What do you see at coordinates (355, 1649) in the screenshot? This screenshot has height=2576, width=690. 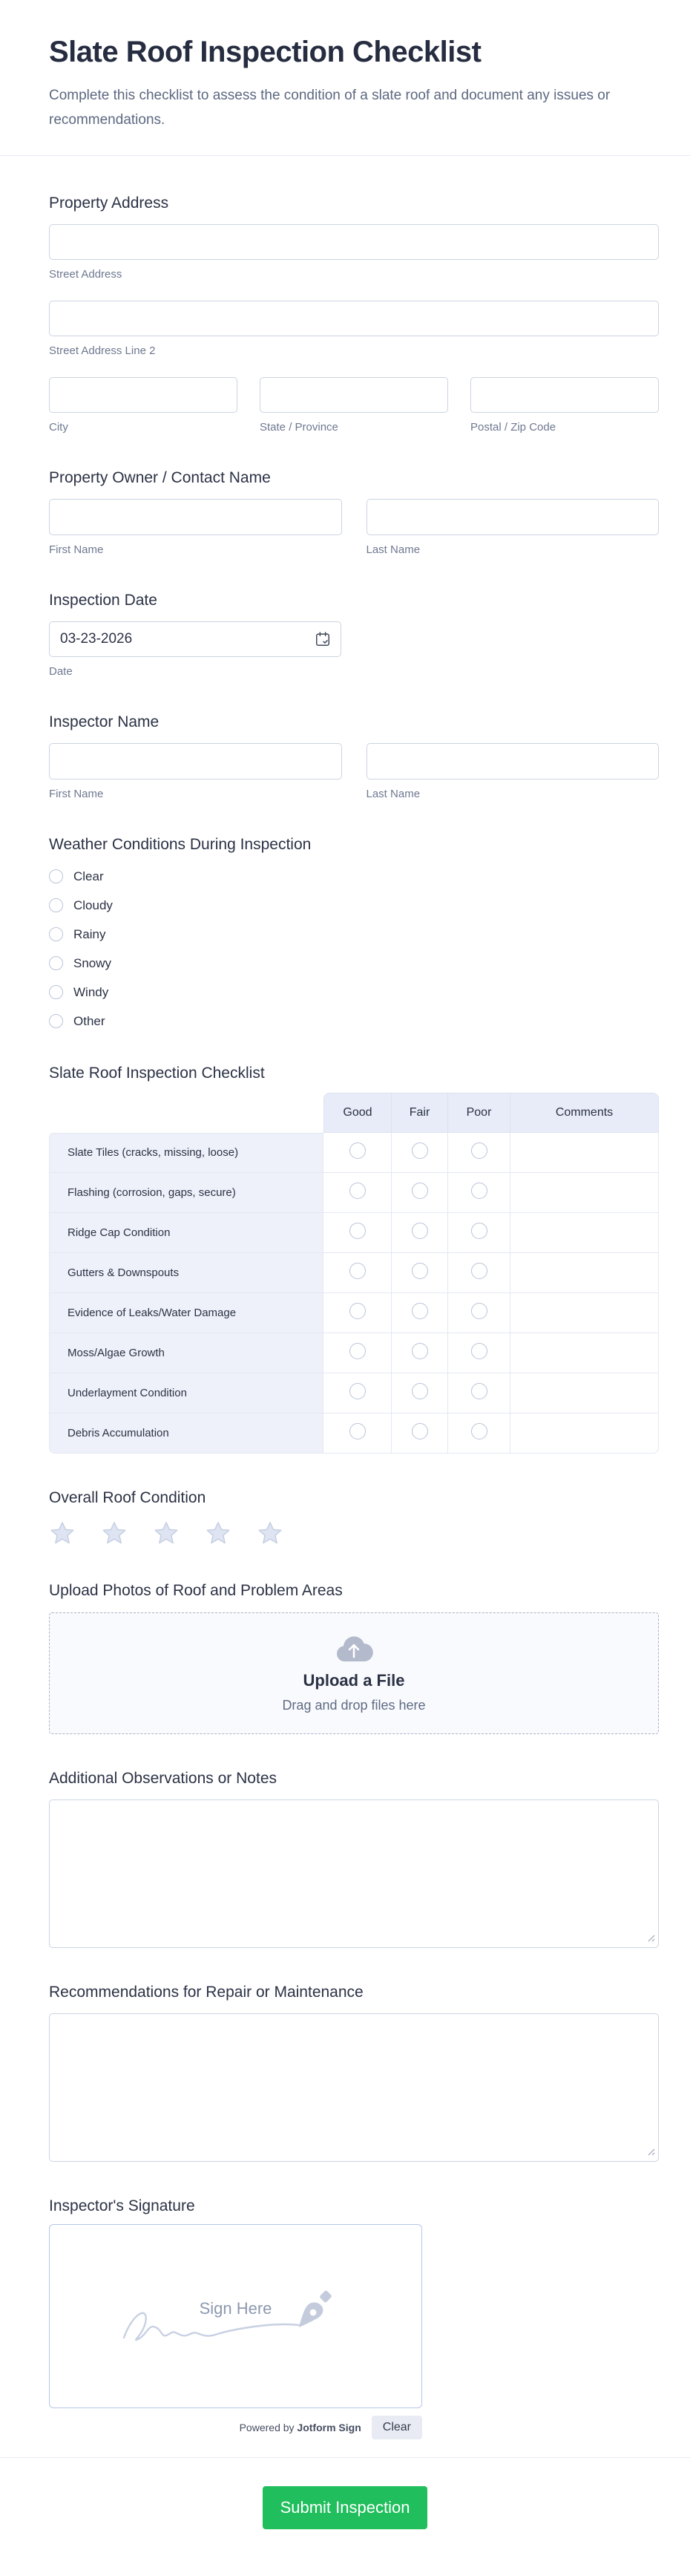 I see `cloud-upload-icon` at bounding box center [355, 1649].